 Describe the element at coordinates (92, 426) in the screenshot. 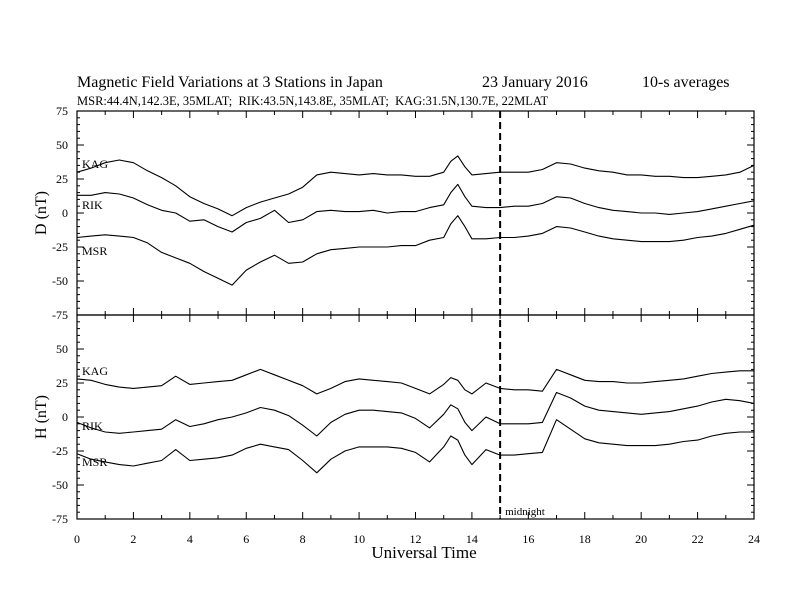

I see `series-label-h-rik: RIK` at that location.